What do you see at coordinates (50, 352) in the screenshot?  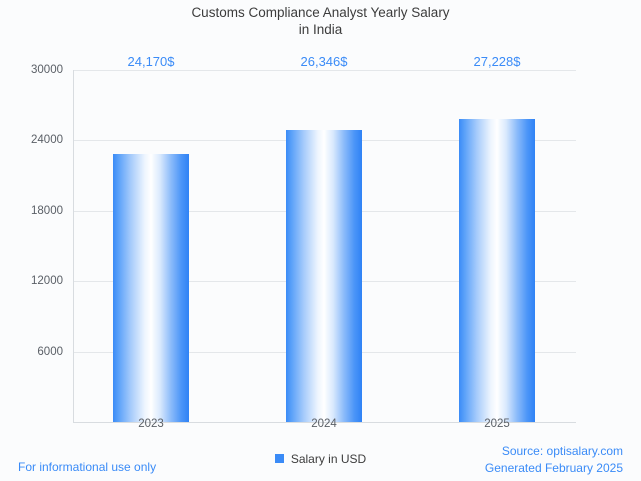 I see `y-tick-6000: 6000` at bounding box center [50, 352].